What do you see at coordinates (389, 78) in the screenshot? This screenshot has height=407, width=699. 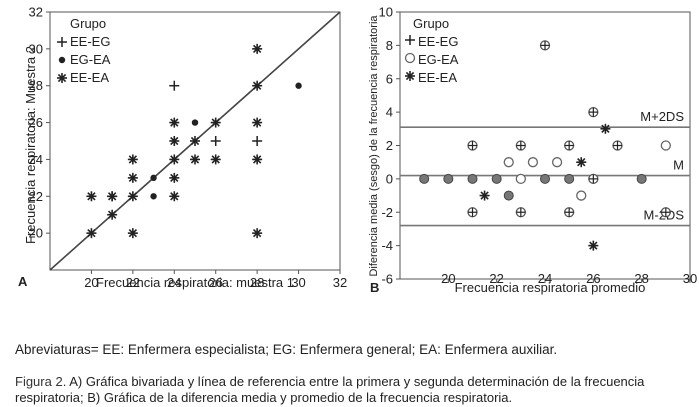 I see `panel-b-y-tick-label: 6` at bounding box center [389, 78].